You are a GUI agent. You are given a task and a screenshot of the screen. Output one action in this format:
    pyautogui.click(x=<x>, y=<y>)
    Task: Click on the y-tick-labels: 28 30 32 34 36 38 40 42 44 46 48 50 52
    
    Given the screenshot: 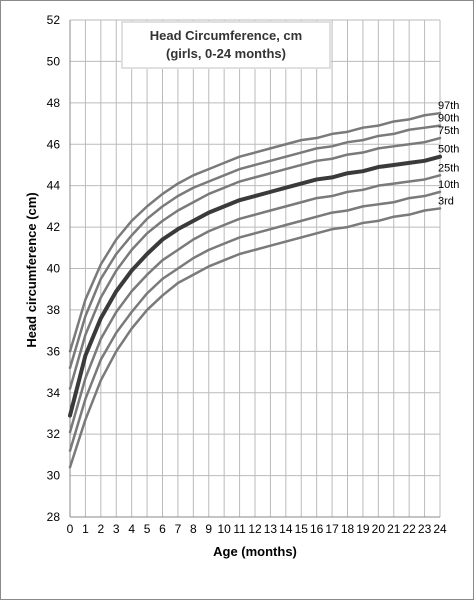 What is the action you would take?
    pyautogui.click(x=54, y=268)
    